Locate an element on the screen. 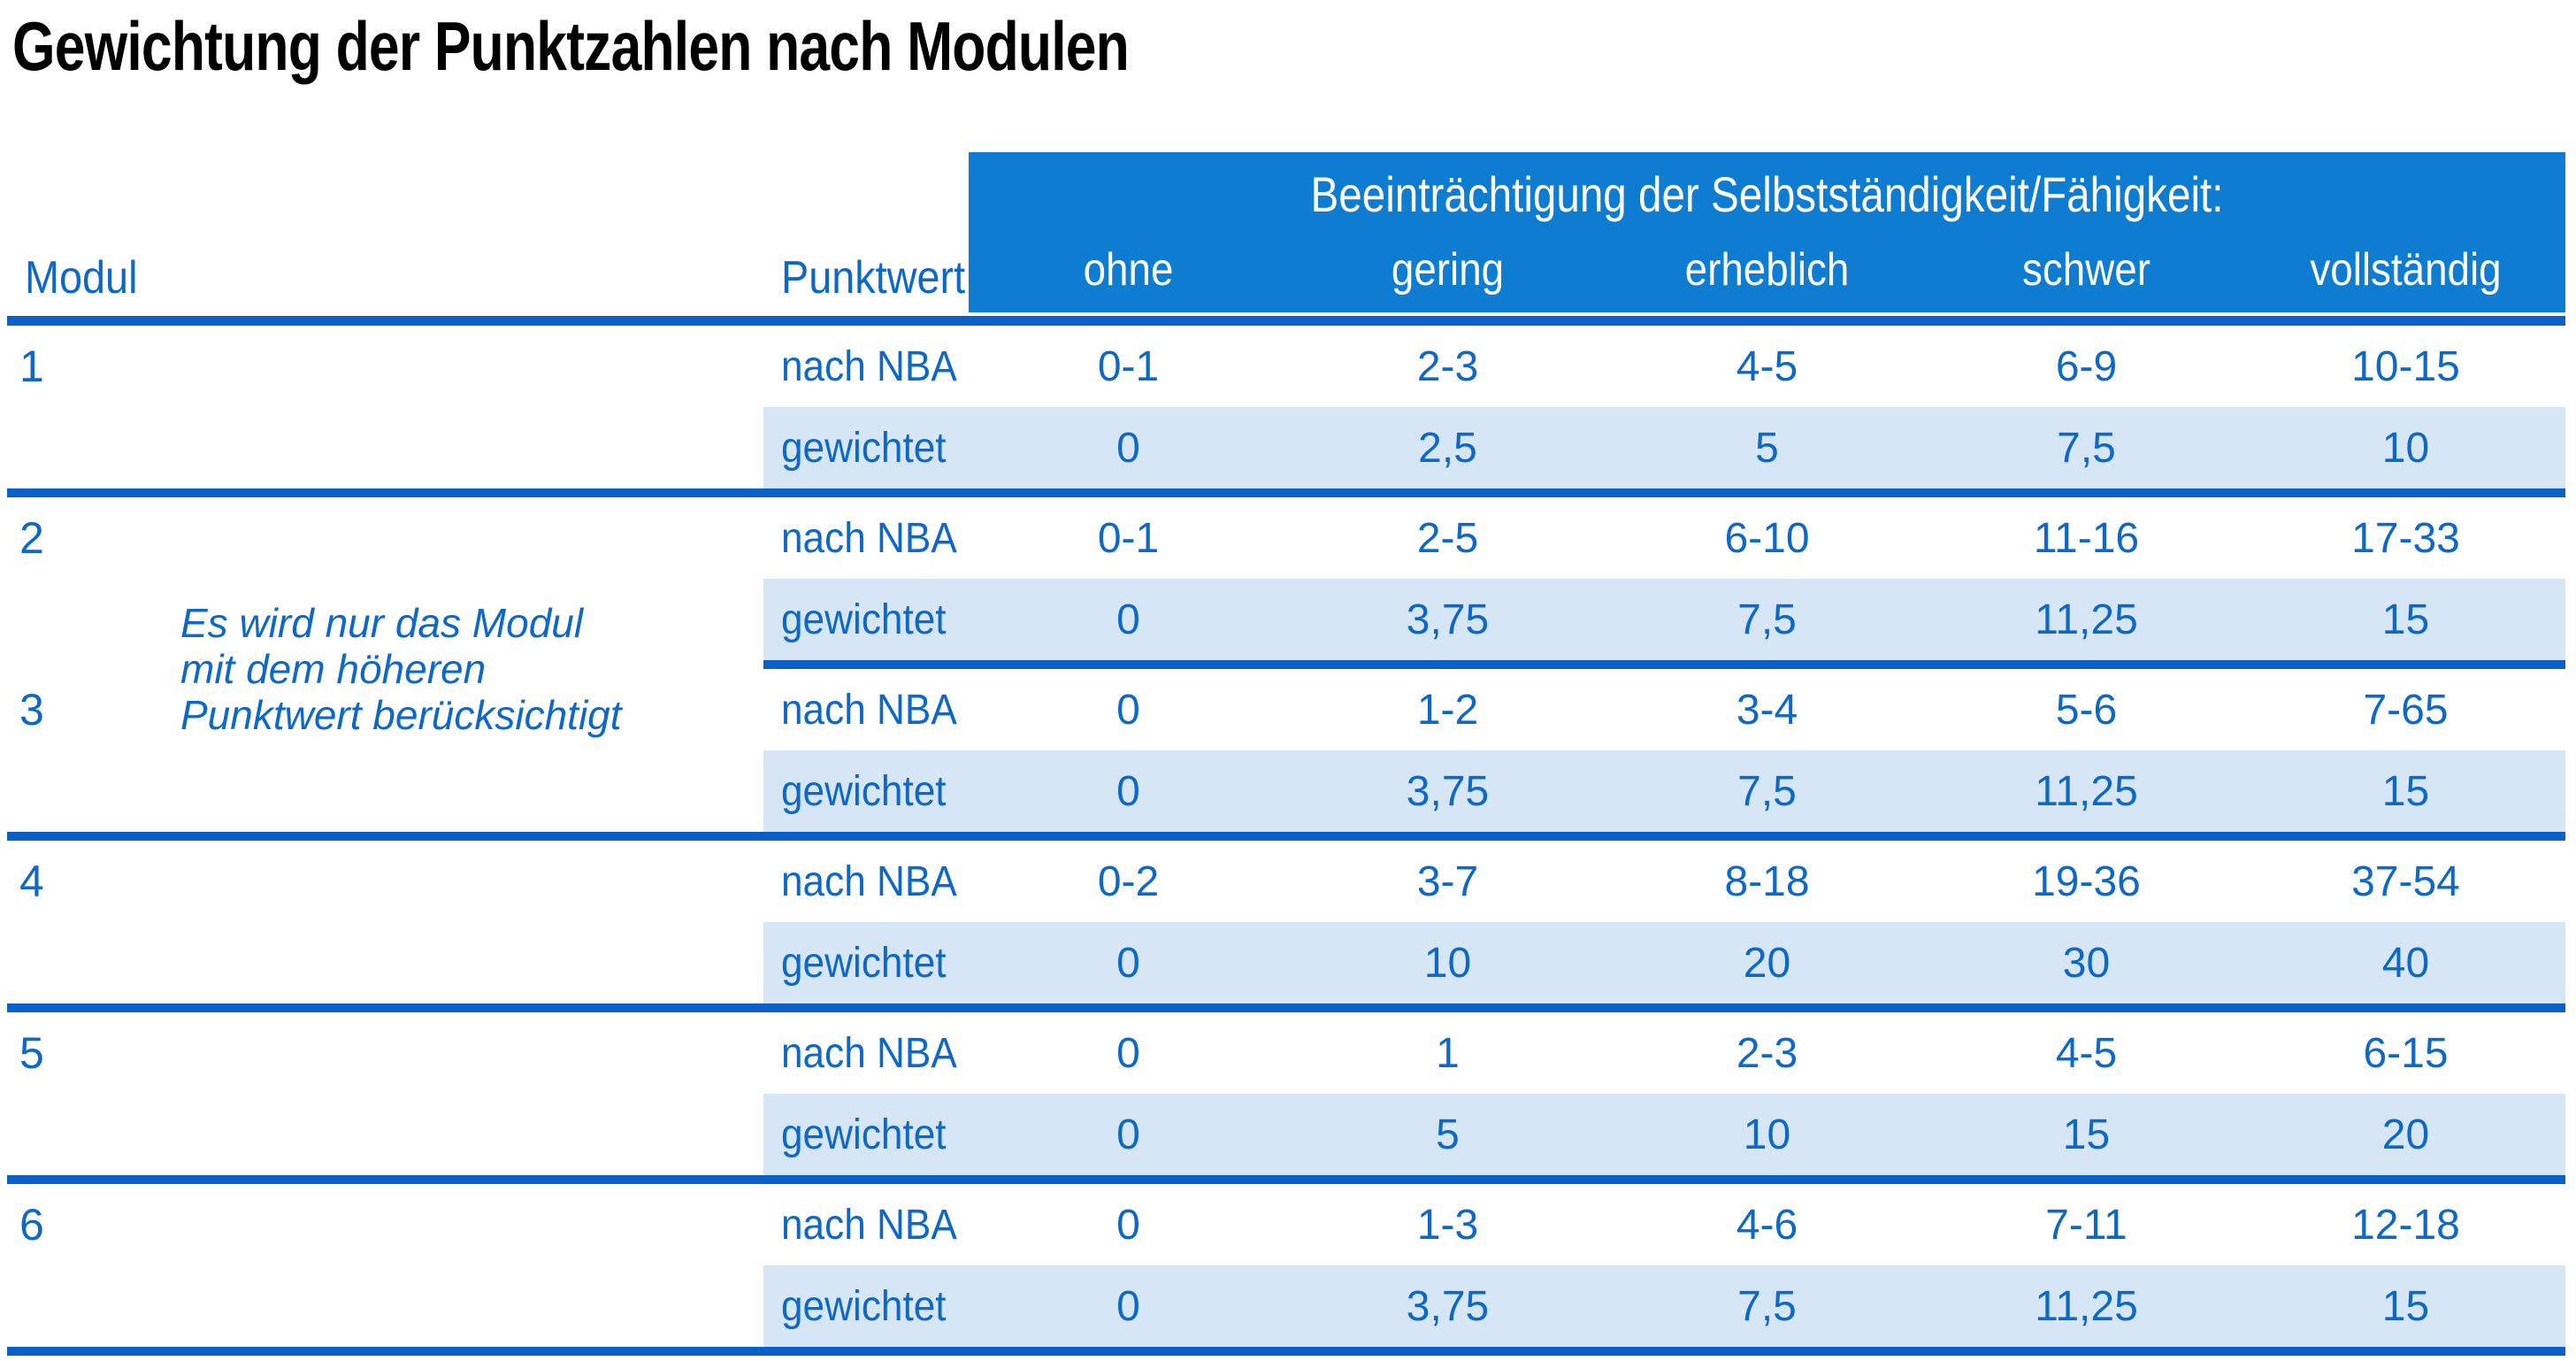 The width and height of the screenshot is (2576, 1361). table-row: nach NBA 0 1-3 4-6 7-11 12-18 is located at coordinates (1286, 1224).